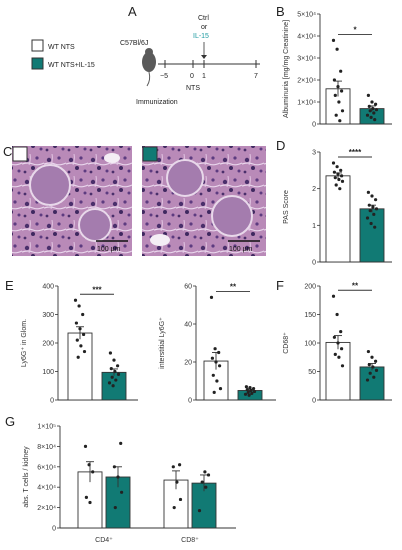 The image size is (402, 550). I want to click on y-tick-label: 2×10⁴, so click(306, 81).